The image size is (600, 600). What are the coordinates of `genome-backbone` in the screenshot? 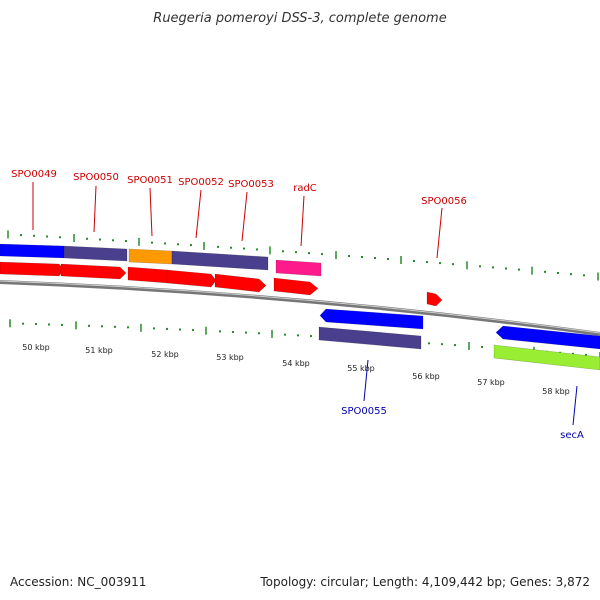 It's located at (300, 308).